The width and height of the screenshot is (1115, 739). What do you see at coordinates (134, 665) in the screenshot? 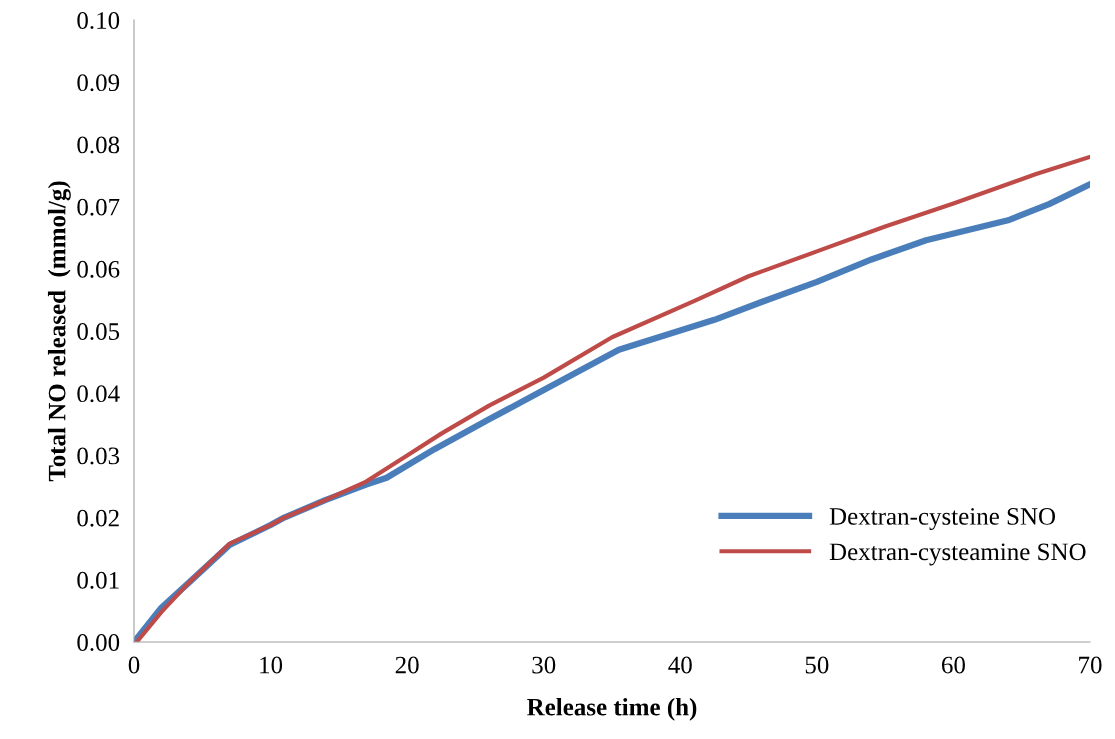
I see `x-tick-label: 0` at bounding box center [134, 665].